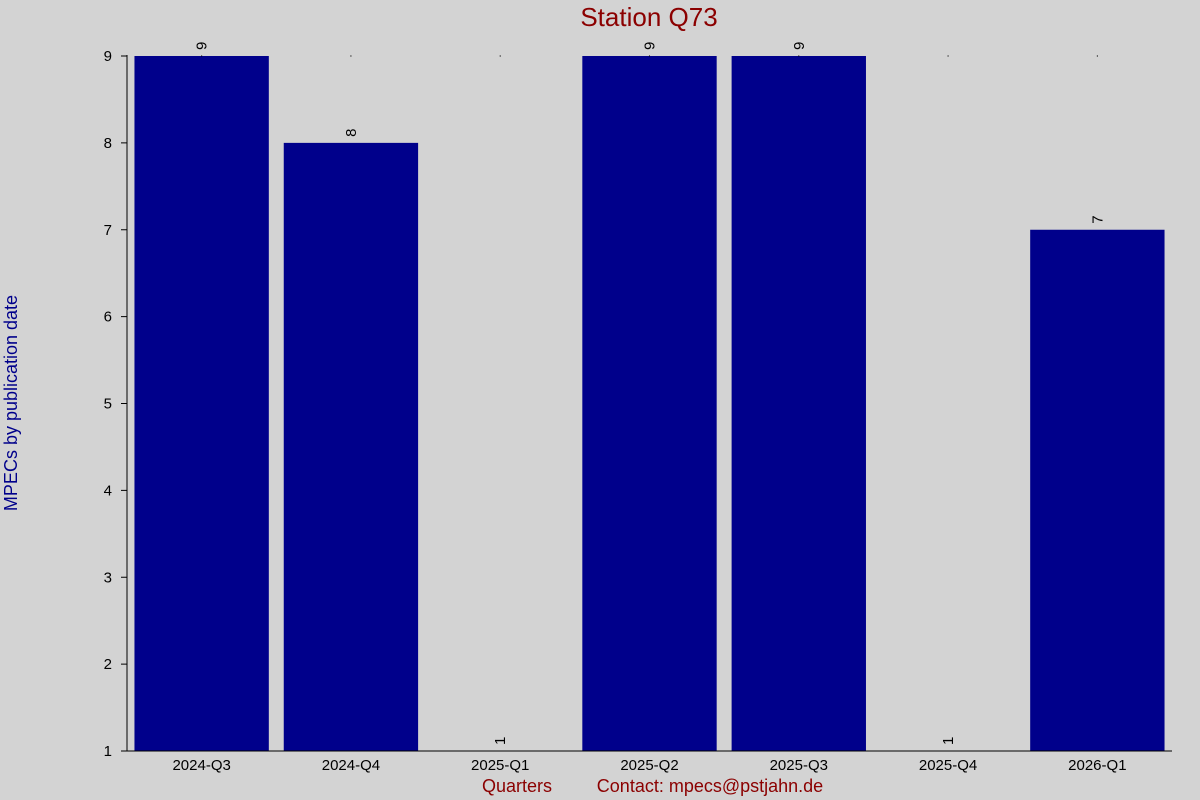 This screenshot has width=1200, height=800. Describe the element at coordinates (108, 490) in the screenshot. I see `y-tick-label: 4` at that location.